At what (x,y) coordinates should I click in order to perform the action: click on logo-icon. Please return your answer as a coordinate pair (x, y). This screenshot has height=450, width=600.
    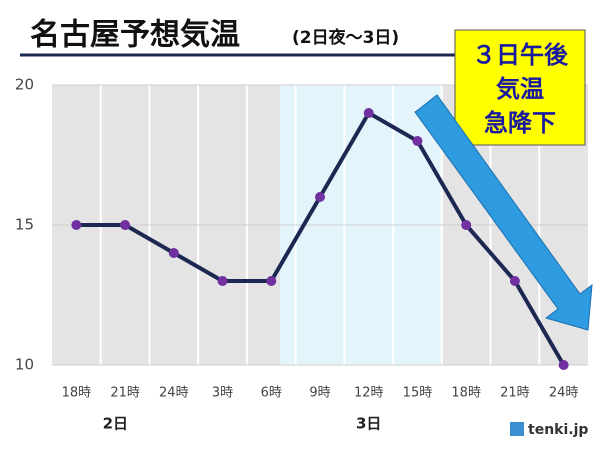
    Looking at the image, I should click on (517, 429).